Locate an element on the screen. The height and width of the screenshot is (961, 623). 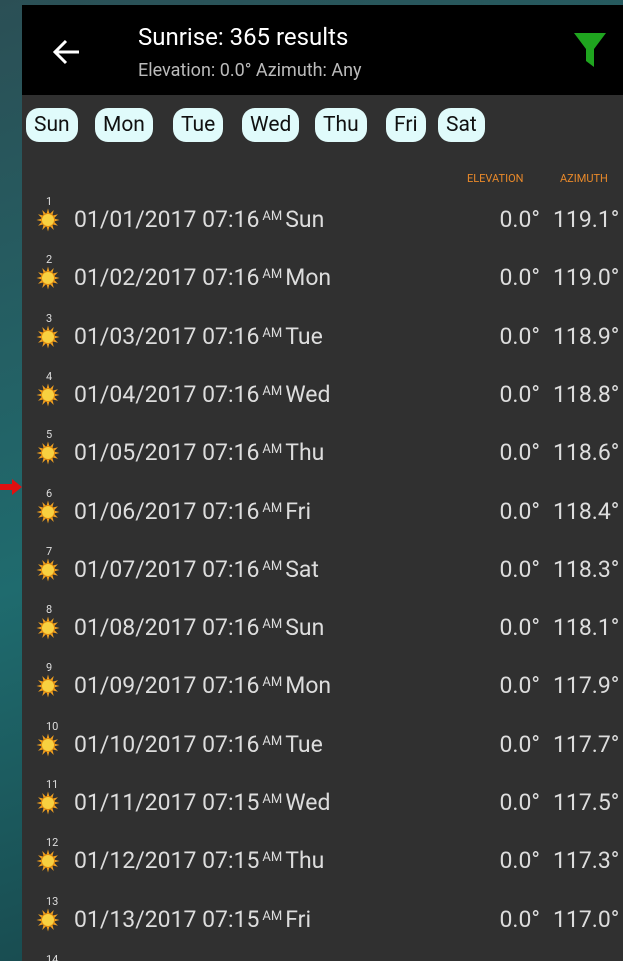
row-index: 4 is located at coordinates (49, 376).